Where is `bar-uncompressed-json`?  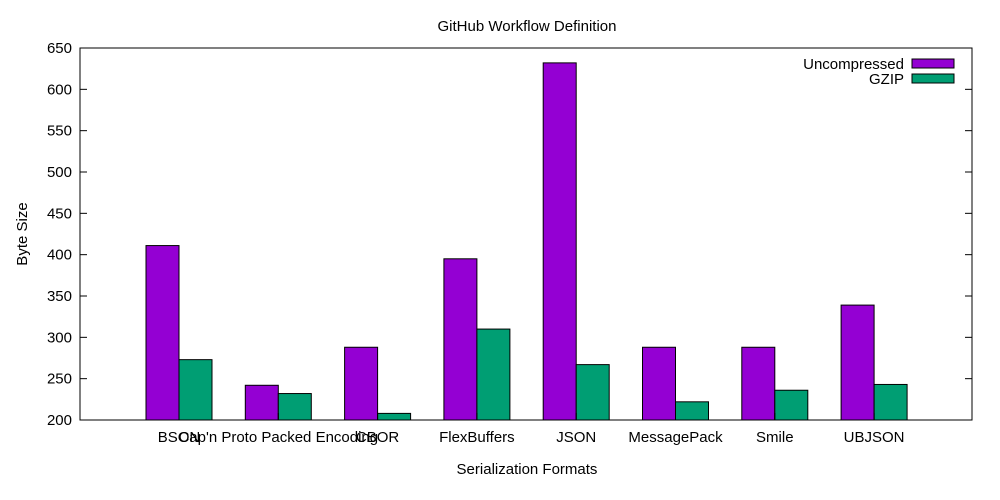 bar-uncompressed-json is located at coordinates (559, 241).